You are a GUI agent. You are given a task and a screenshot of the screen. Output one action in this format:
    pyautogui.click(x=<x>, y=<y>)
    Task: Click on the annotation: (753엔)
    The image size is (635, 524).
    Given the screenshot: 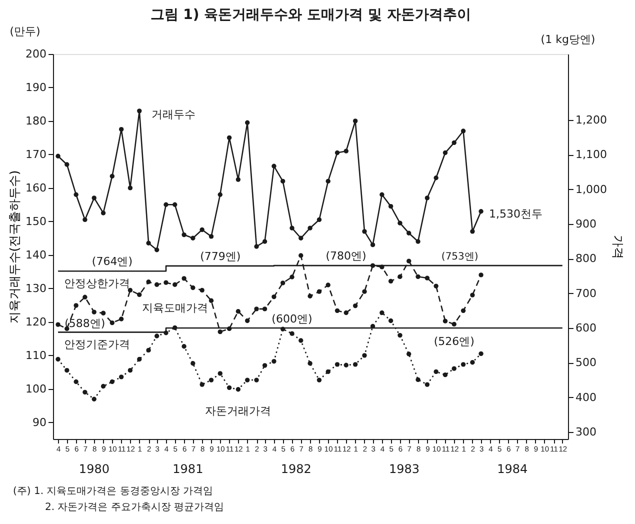 What is the action you would take?
    pyautogui.click(x=459, y=257)
    